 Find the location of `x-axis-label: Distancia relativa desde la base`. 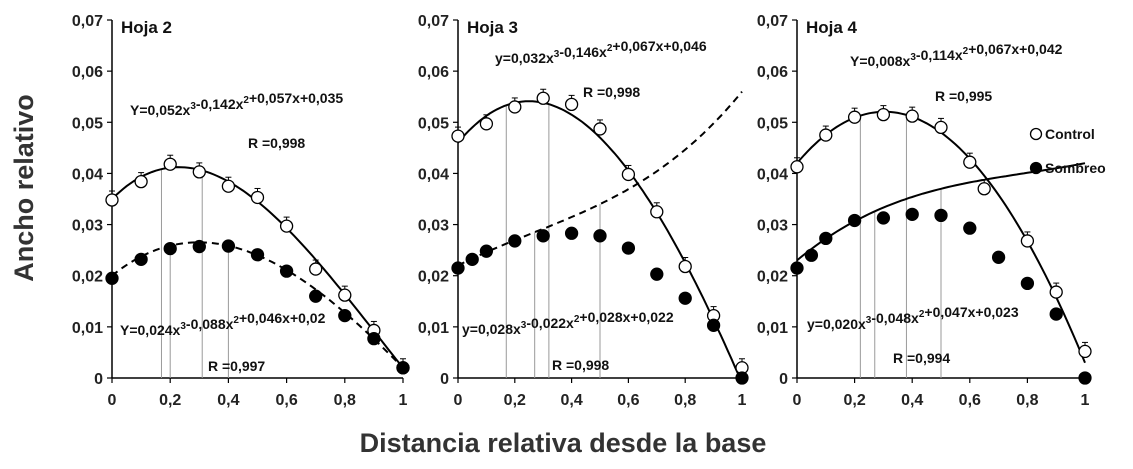

x-axis-label: Distancia relativa desde la base is located at coordinates (563, 443).